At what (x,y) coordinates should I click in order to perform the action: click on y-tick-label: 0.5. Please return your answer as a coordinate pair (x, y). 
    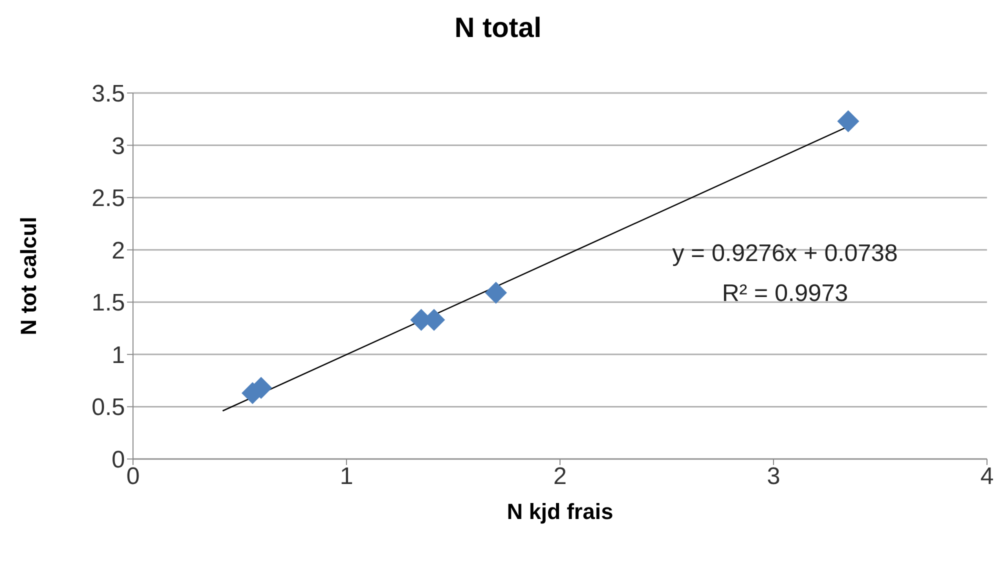
    Looking at the image, I should click on (108, 408).